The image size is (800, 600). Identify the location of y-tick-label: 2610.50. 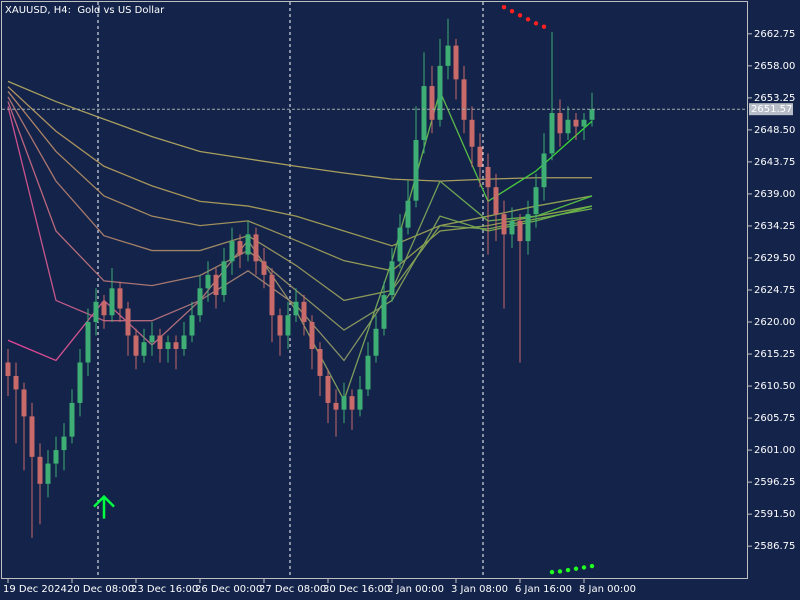
(774, 386).